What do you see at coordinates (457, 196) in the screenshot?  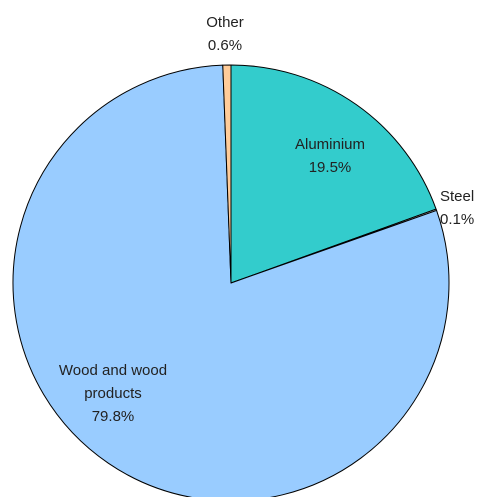 I see `slice-label-steel: Steel` at bounding box center [457, 196].